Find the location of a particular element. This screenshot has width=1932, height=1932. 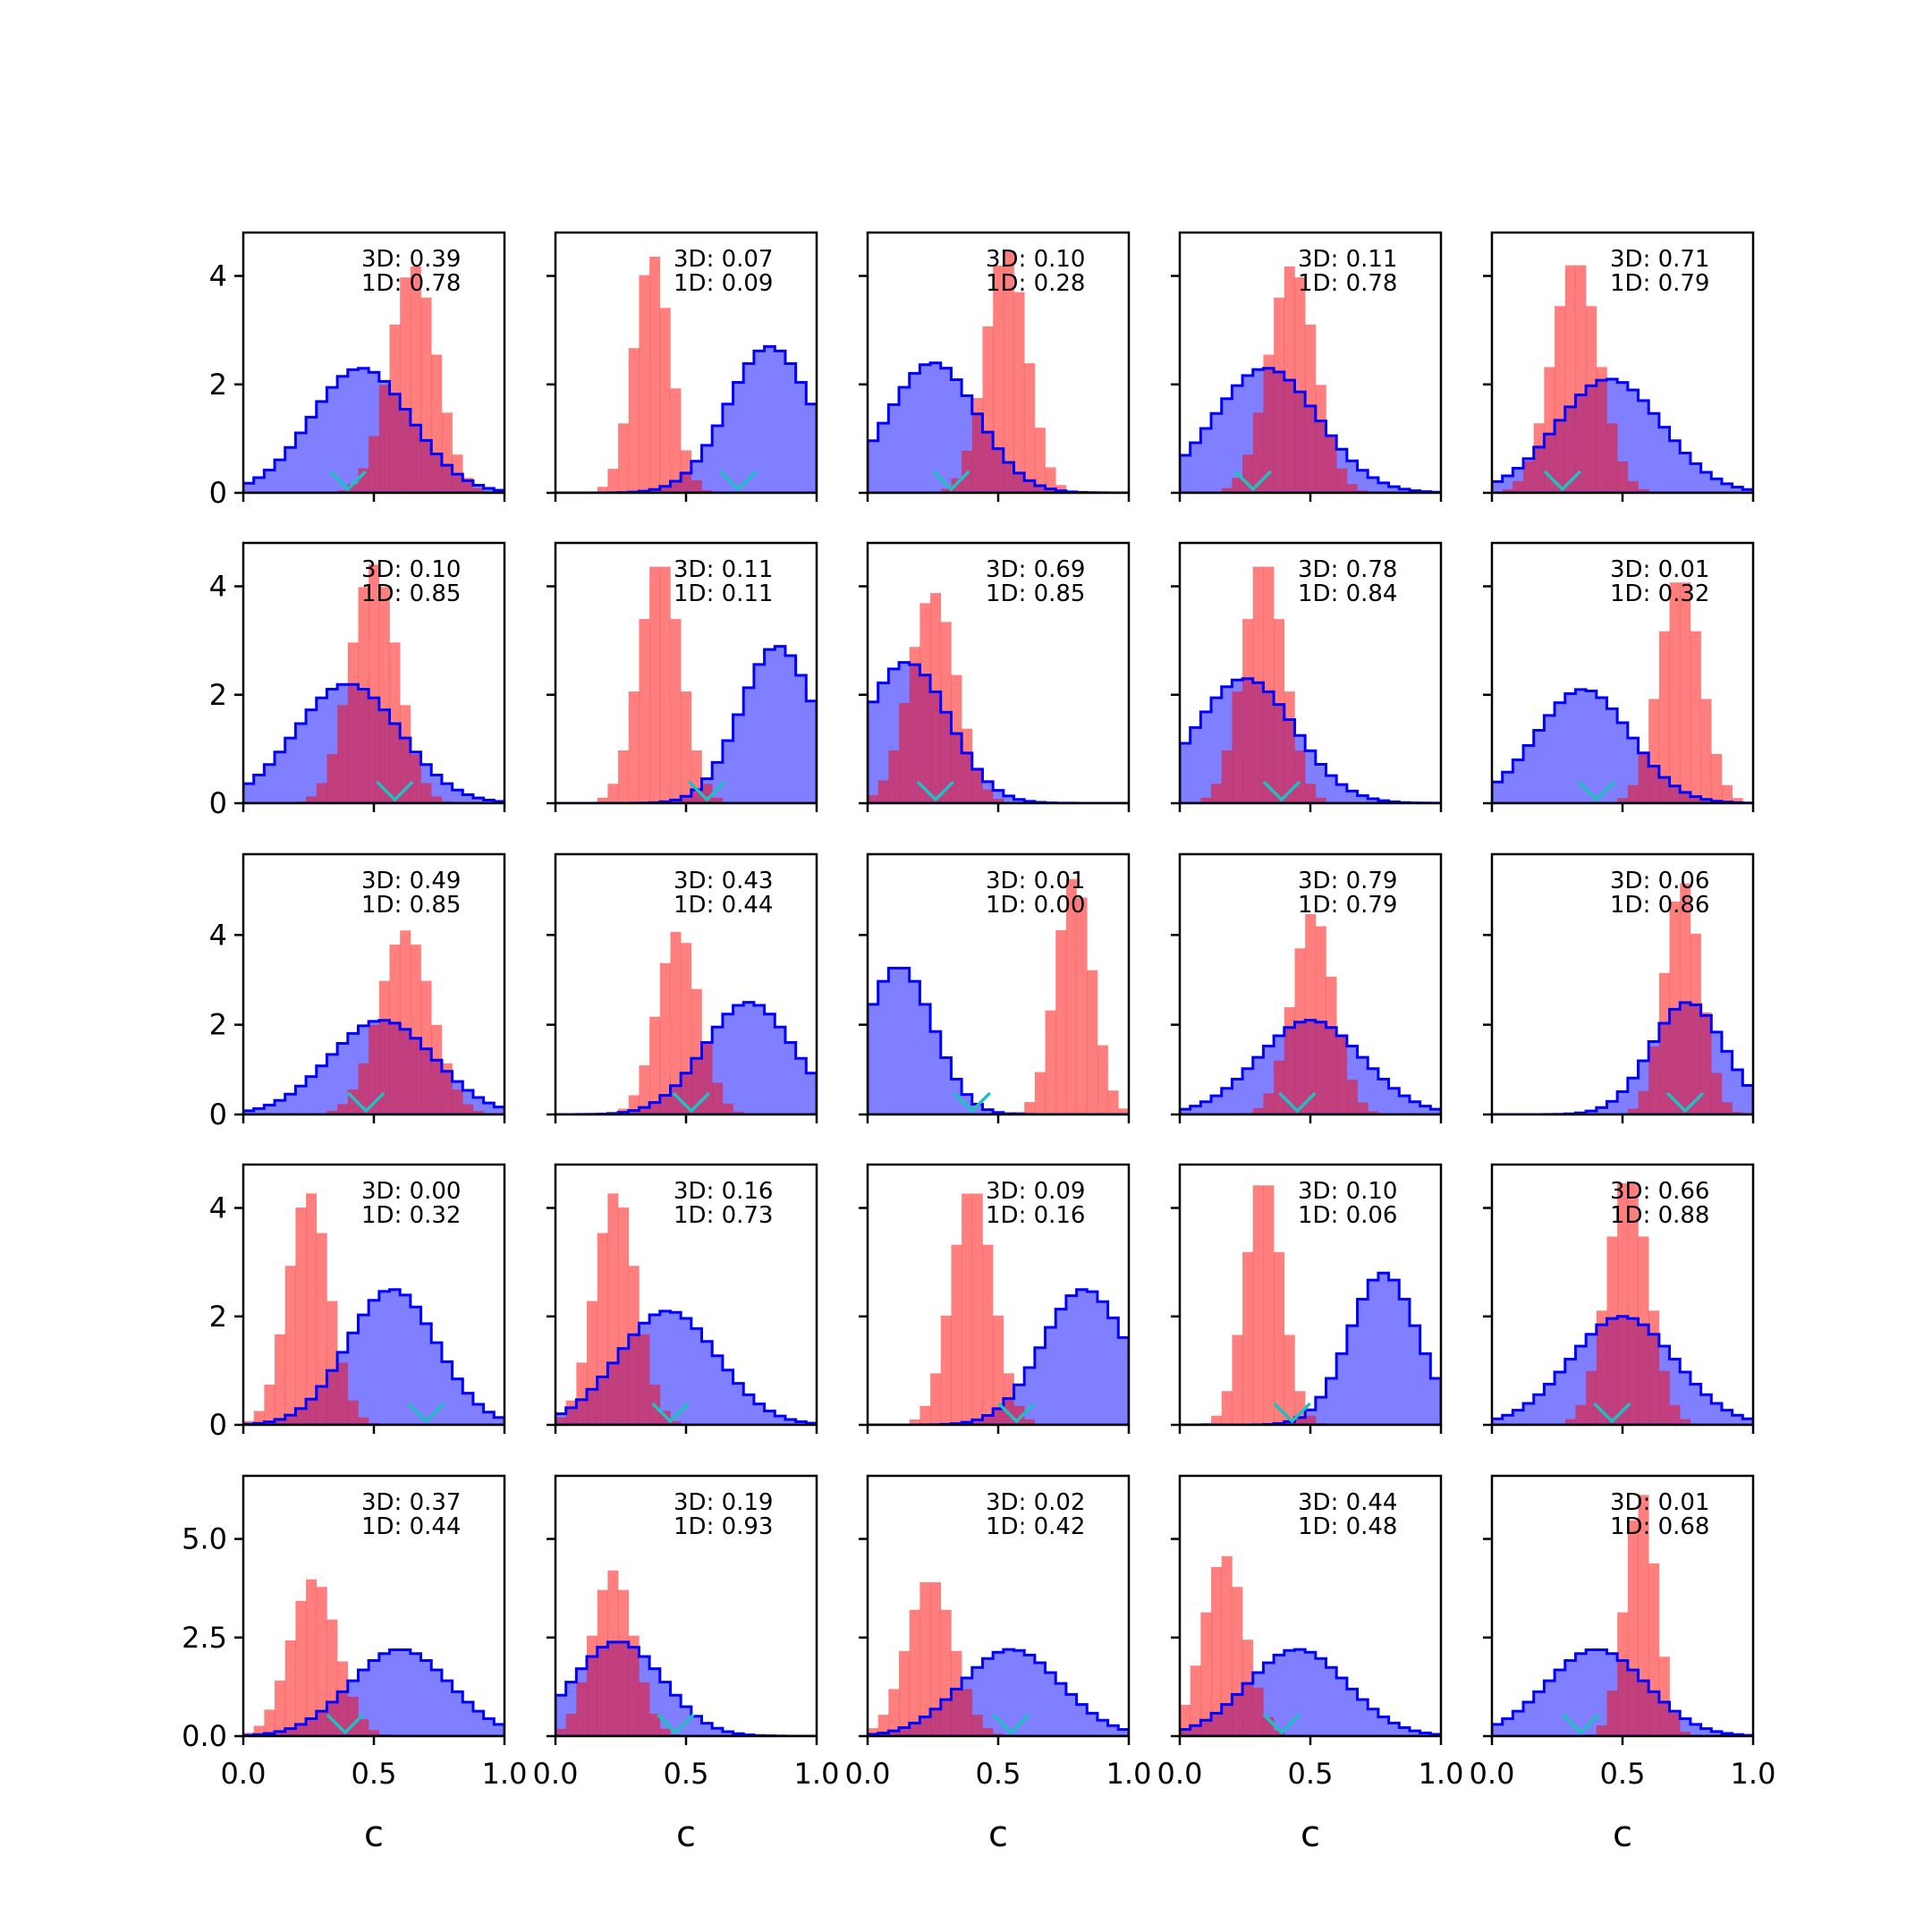

annotation-1d: 1D: 0.73 is located at coordinates (723, 1215).